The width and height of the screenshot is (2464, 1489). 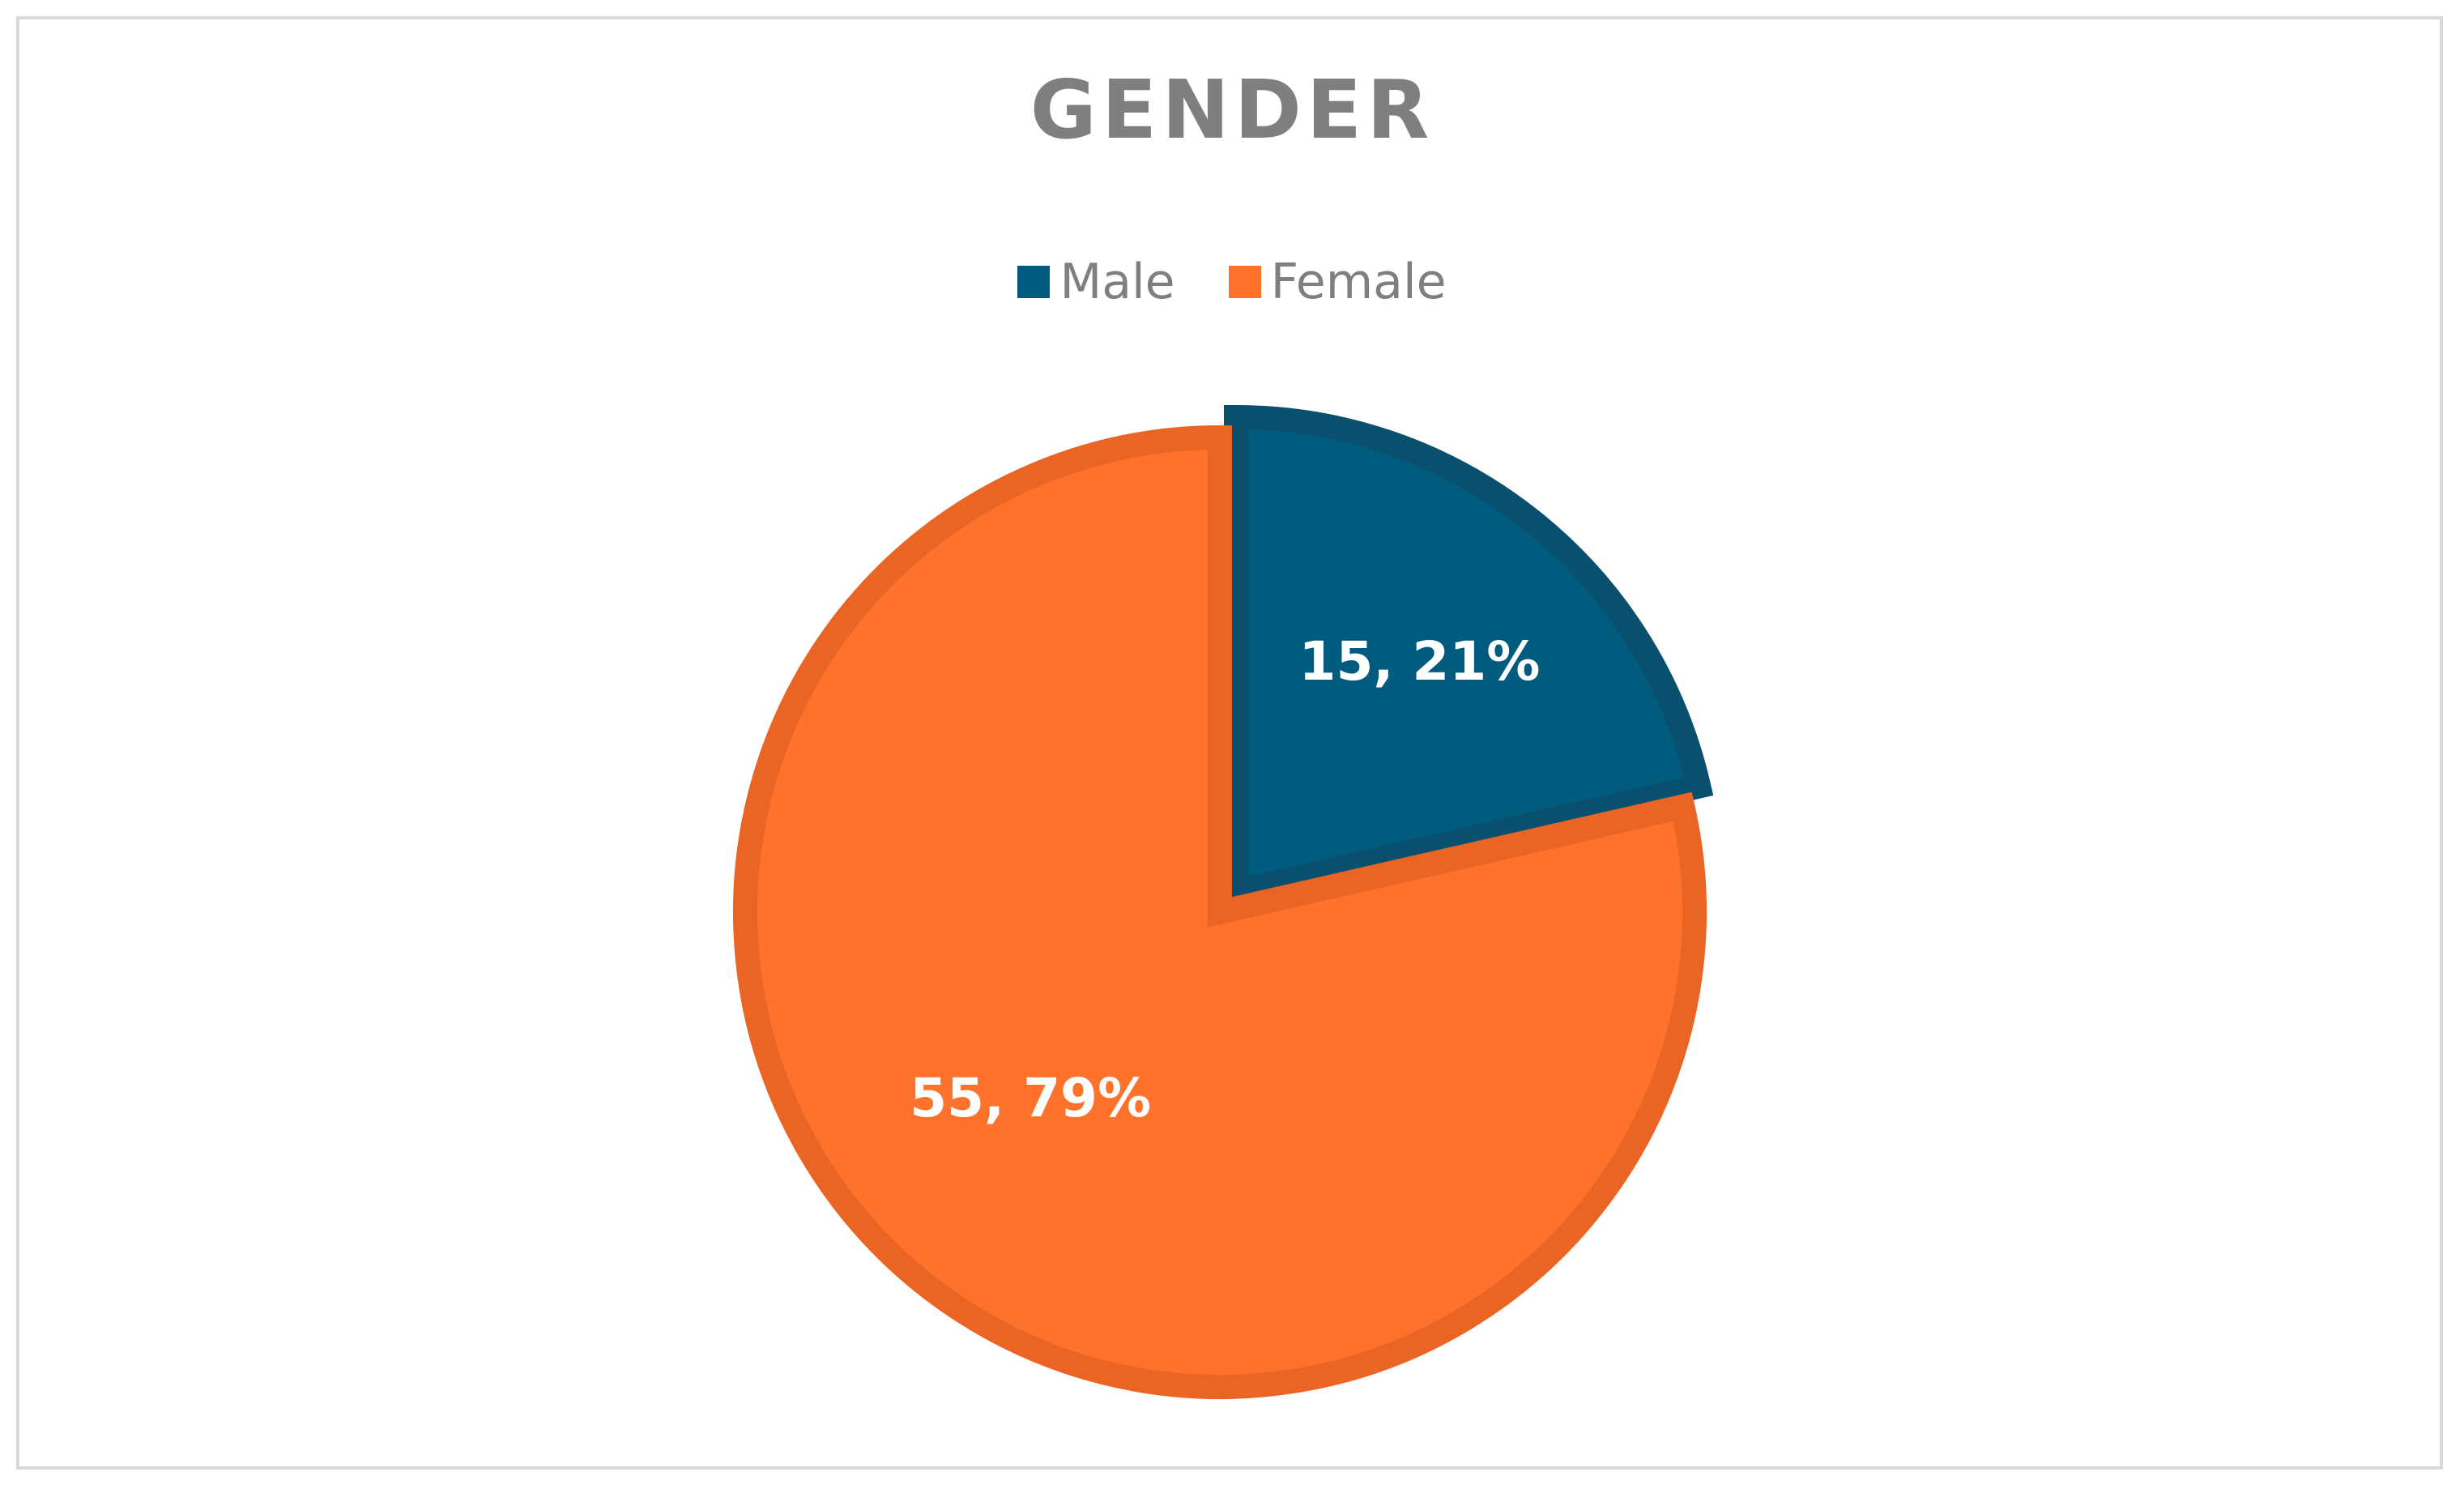 I want to click on chart-legend: Male Female, so click(x=1232, y=282).